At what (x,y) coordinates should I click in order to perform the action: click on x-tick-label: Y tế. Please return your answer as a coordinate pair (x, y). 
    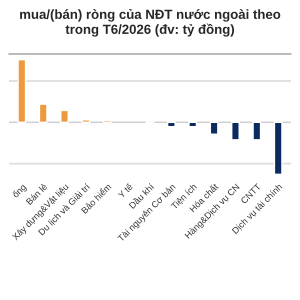
    Looking at the image, I should click on (125, 190).